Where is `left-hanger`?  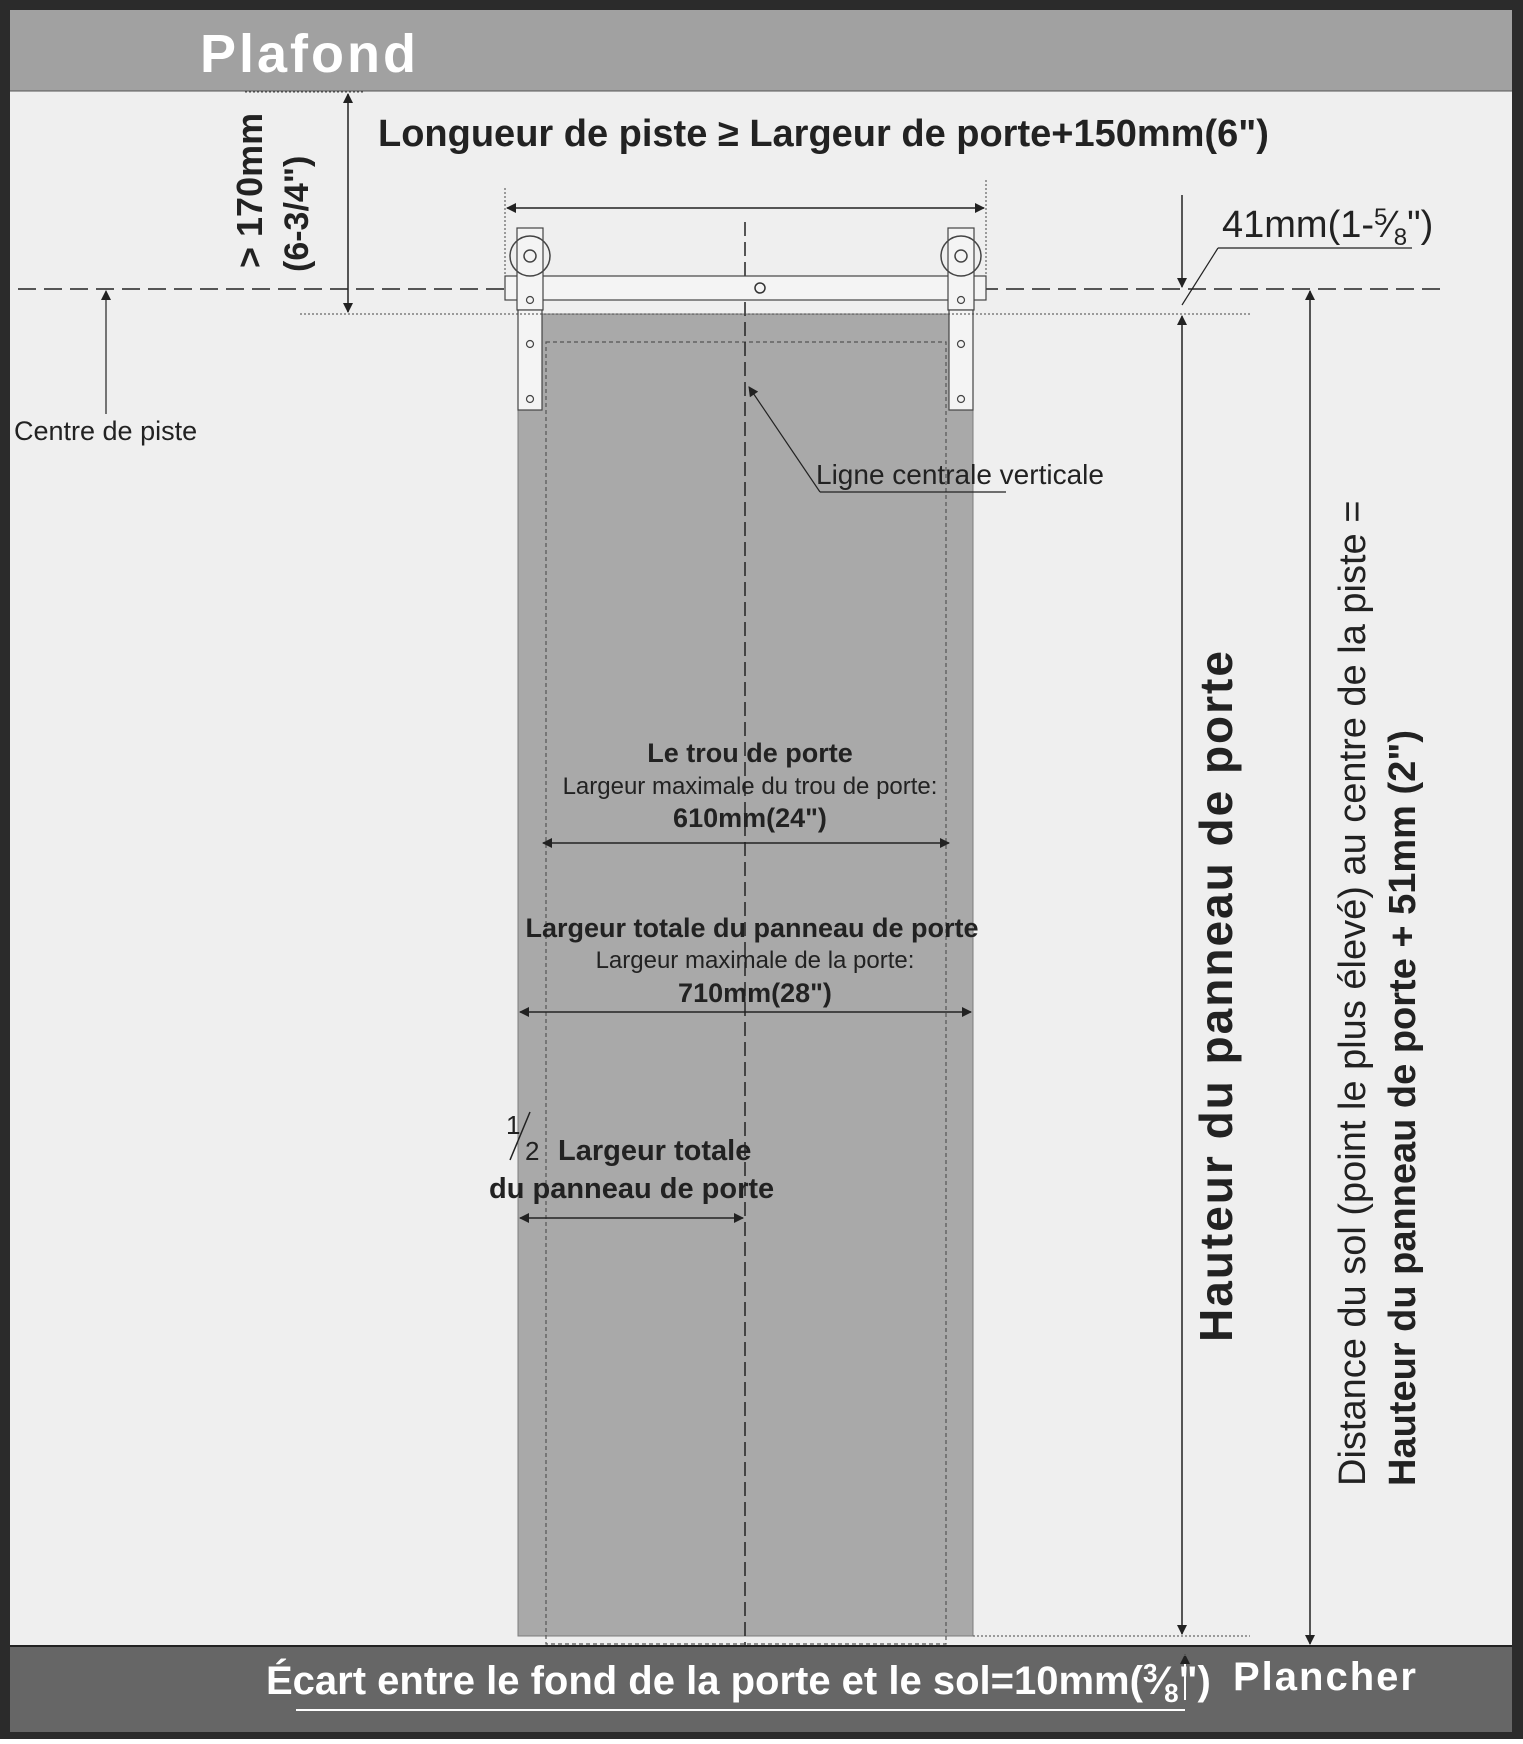 left-hanger is located at coordinates (530, 319).